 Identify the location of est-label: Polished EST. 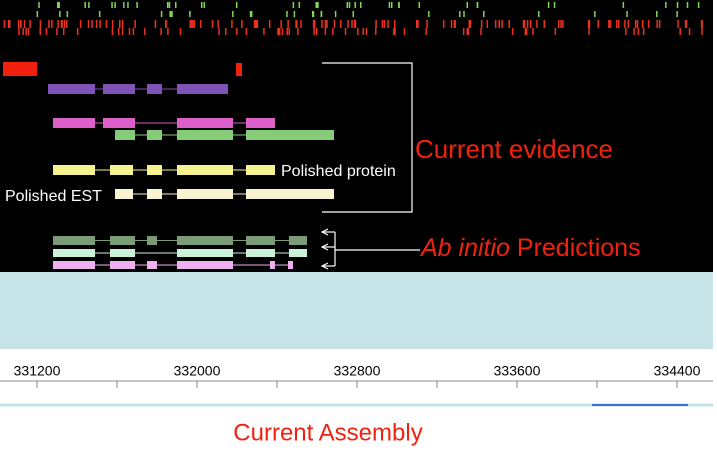
(53, 196).